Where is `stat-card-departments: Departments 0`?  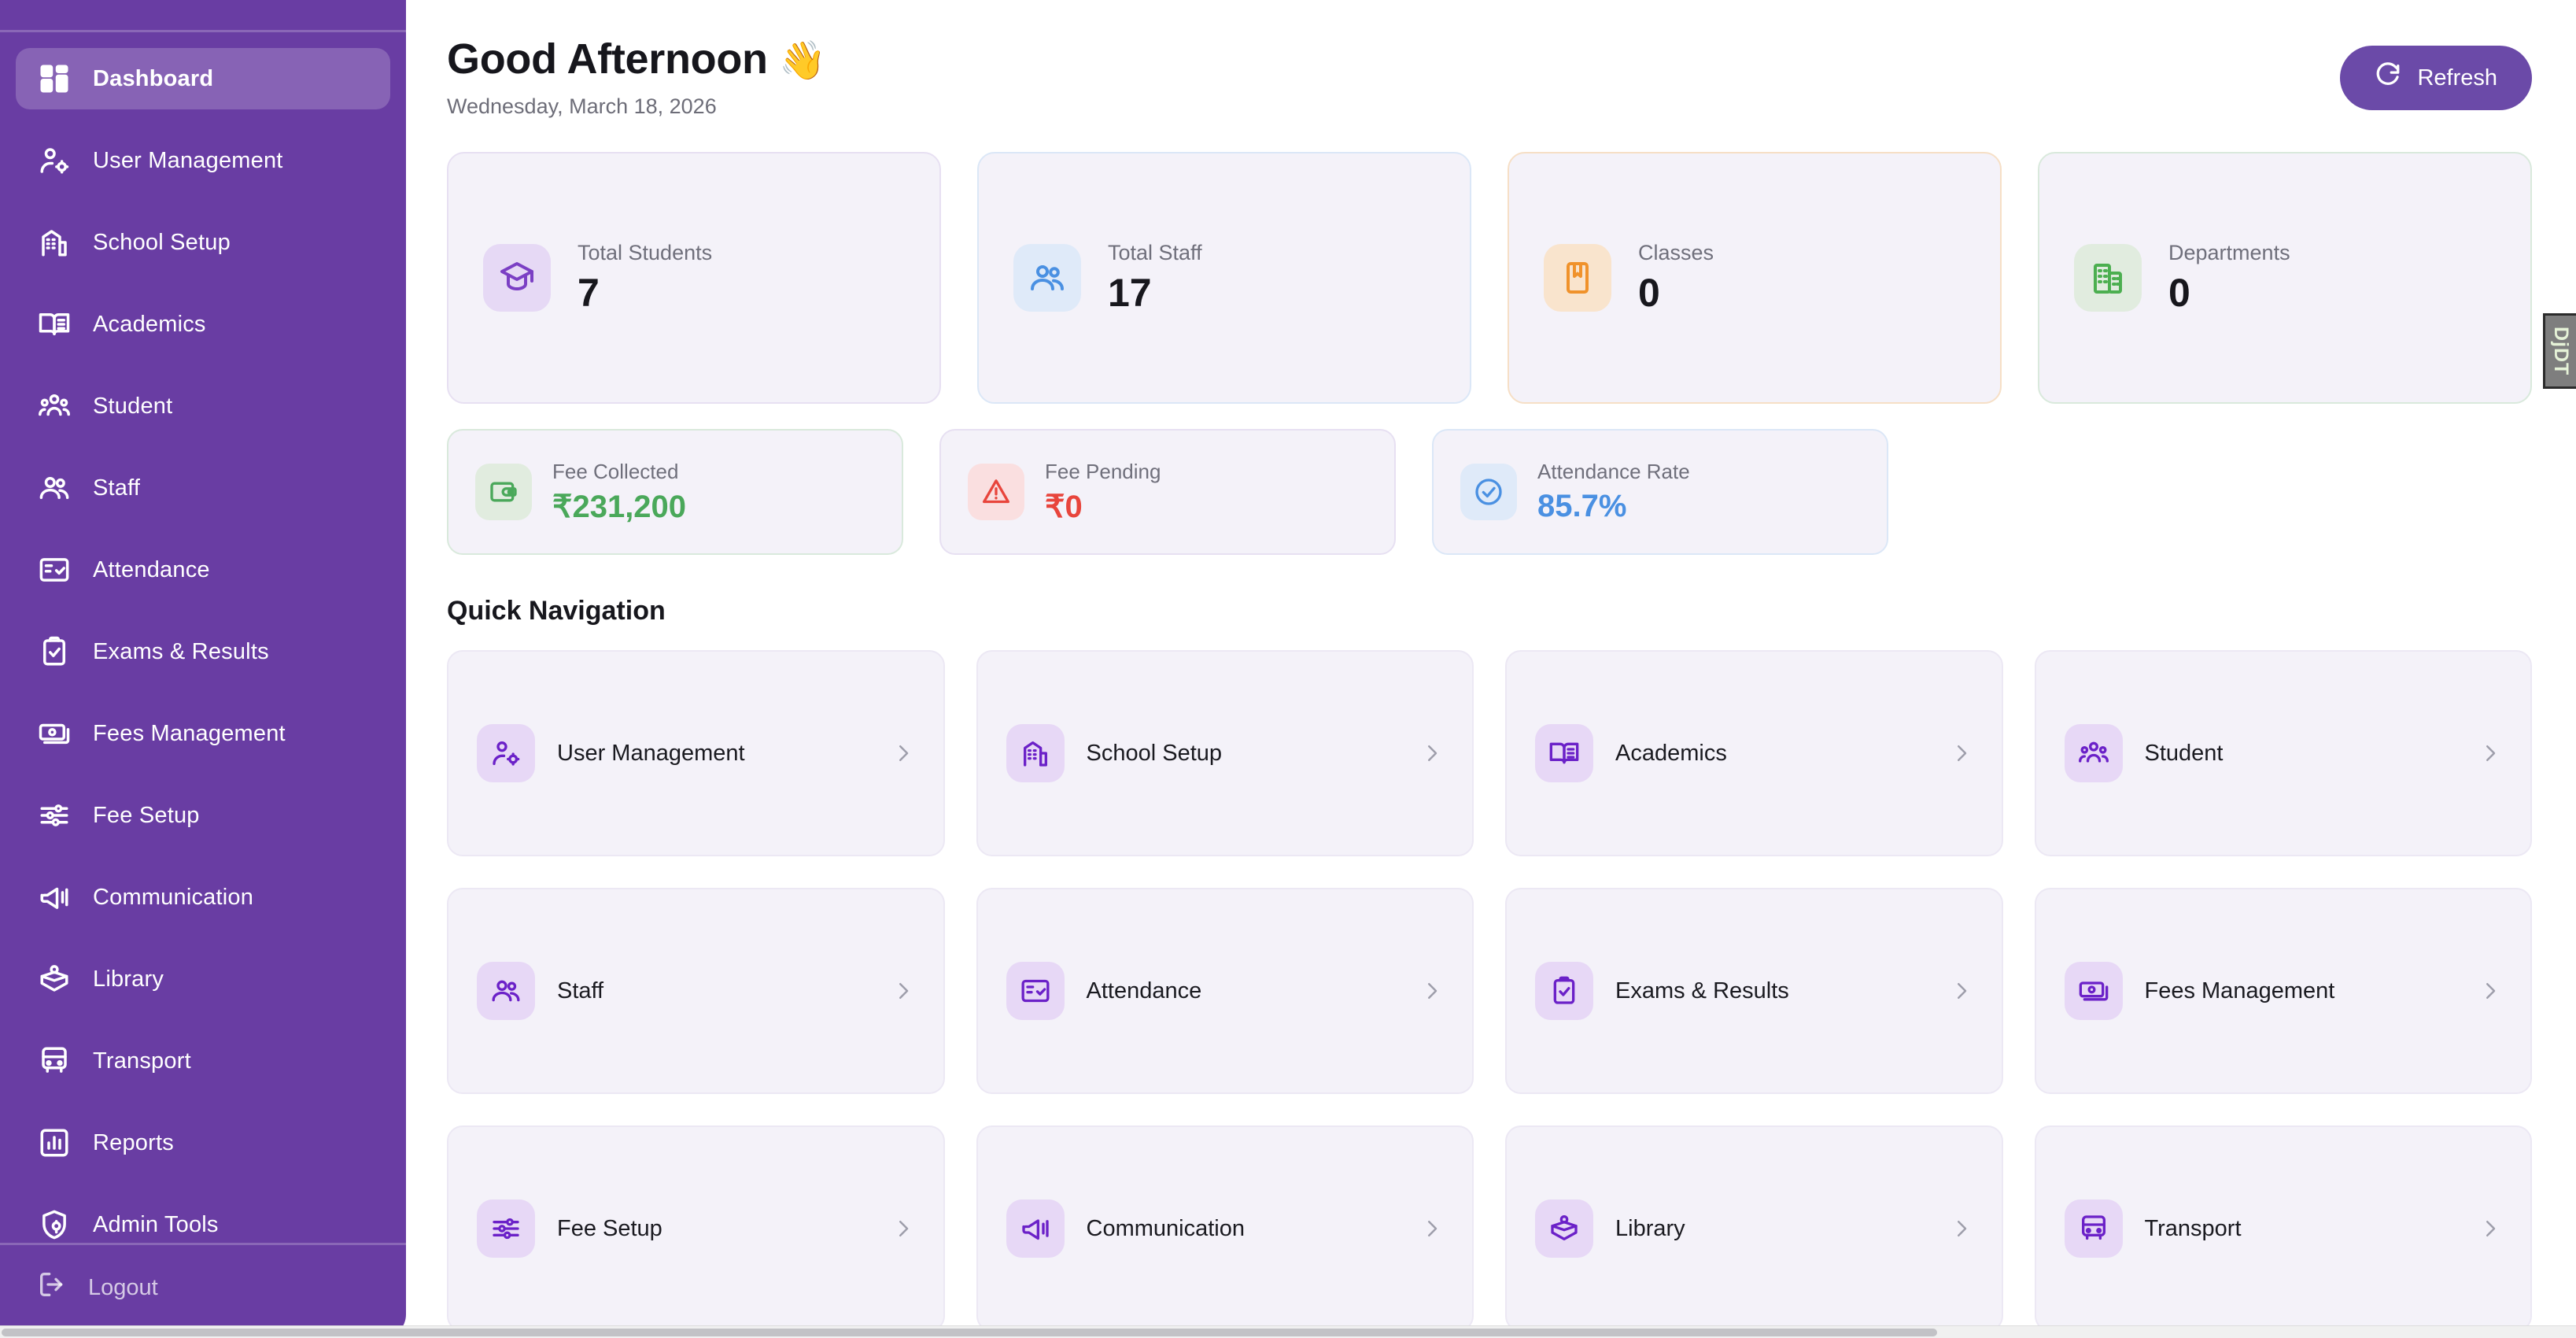 stat-card-departments: Departments 0 is located at coordinates (2285, 278).